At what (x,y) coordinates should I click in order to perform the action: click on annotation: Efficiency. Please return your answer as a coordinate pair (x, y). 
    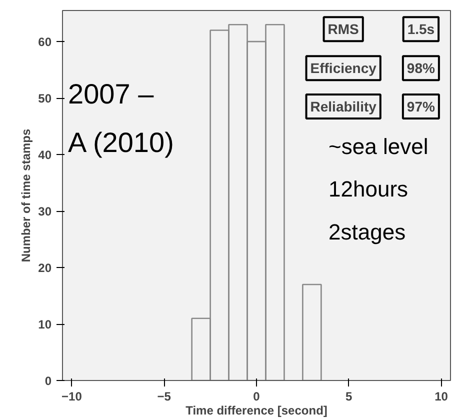
    Looking at the image, I should click on (343, 68).